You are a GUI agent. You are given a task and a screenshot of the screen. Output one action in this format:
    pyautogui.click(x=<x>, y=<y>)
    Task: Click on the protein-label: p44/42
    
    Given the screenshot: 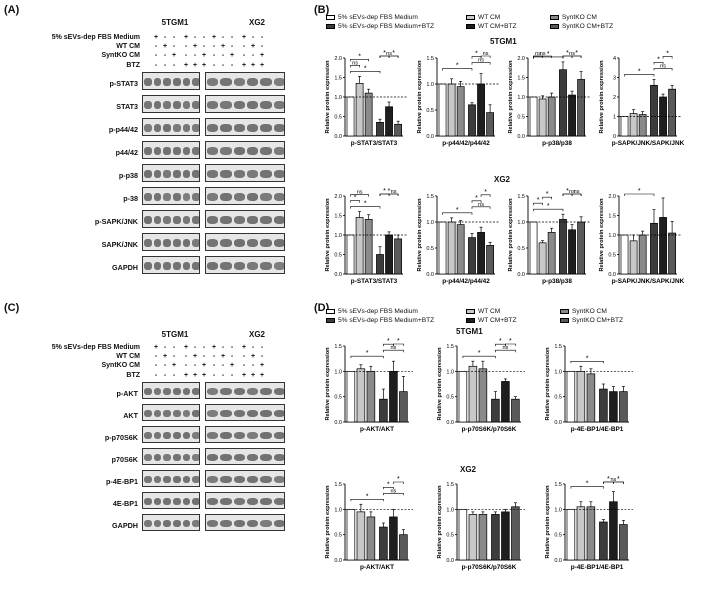 What is the action you would take?
    pyautogui.click(x=126, y=152)
    